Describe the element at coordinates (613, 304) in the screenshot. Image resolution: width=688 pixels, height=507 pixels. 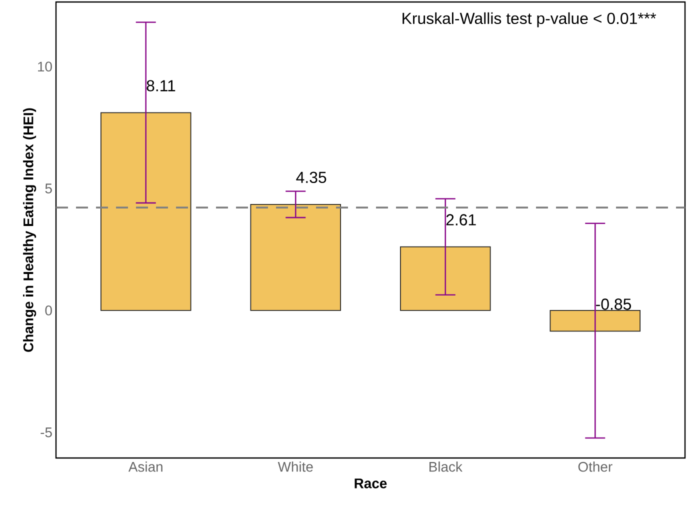
I see `data-label: -0.85` at that location.